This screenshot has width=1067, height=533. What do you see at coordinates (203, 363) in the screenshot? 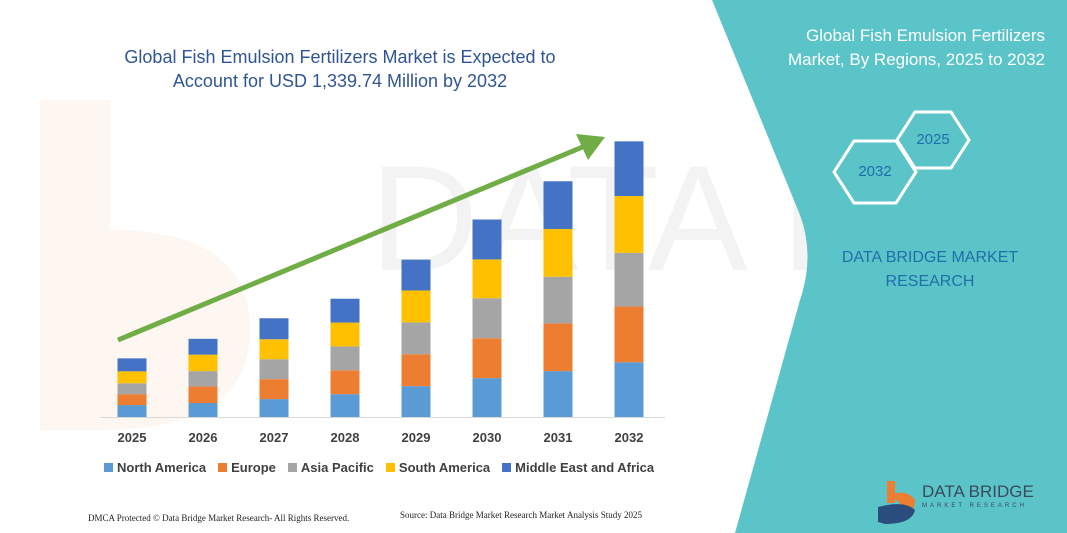
I see `bar-2026-south-america` at bounding box center [203, 363].